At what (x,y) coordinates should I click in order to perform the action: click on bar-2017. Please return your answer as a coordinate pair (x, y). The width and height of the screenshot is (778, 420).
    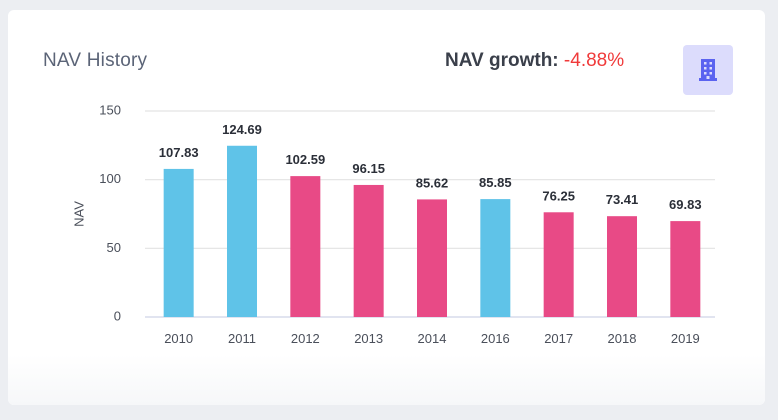
    Looking at the image, I should click on (558, 264).